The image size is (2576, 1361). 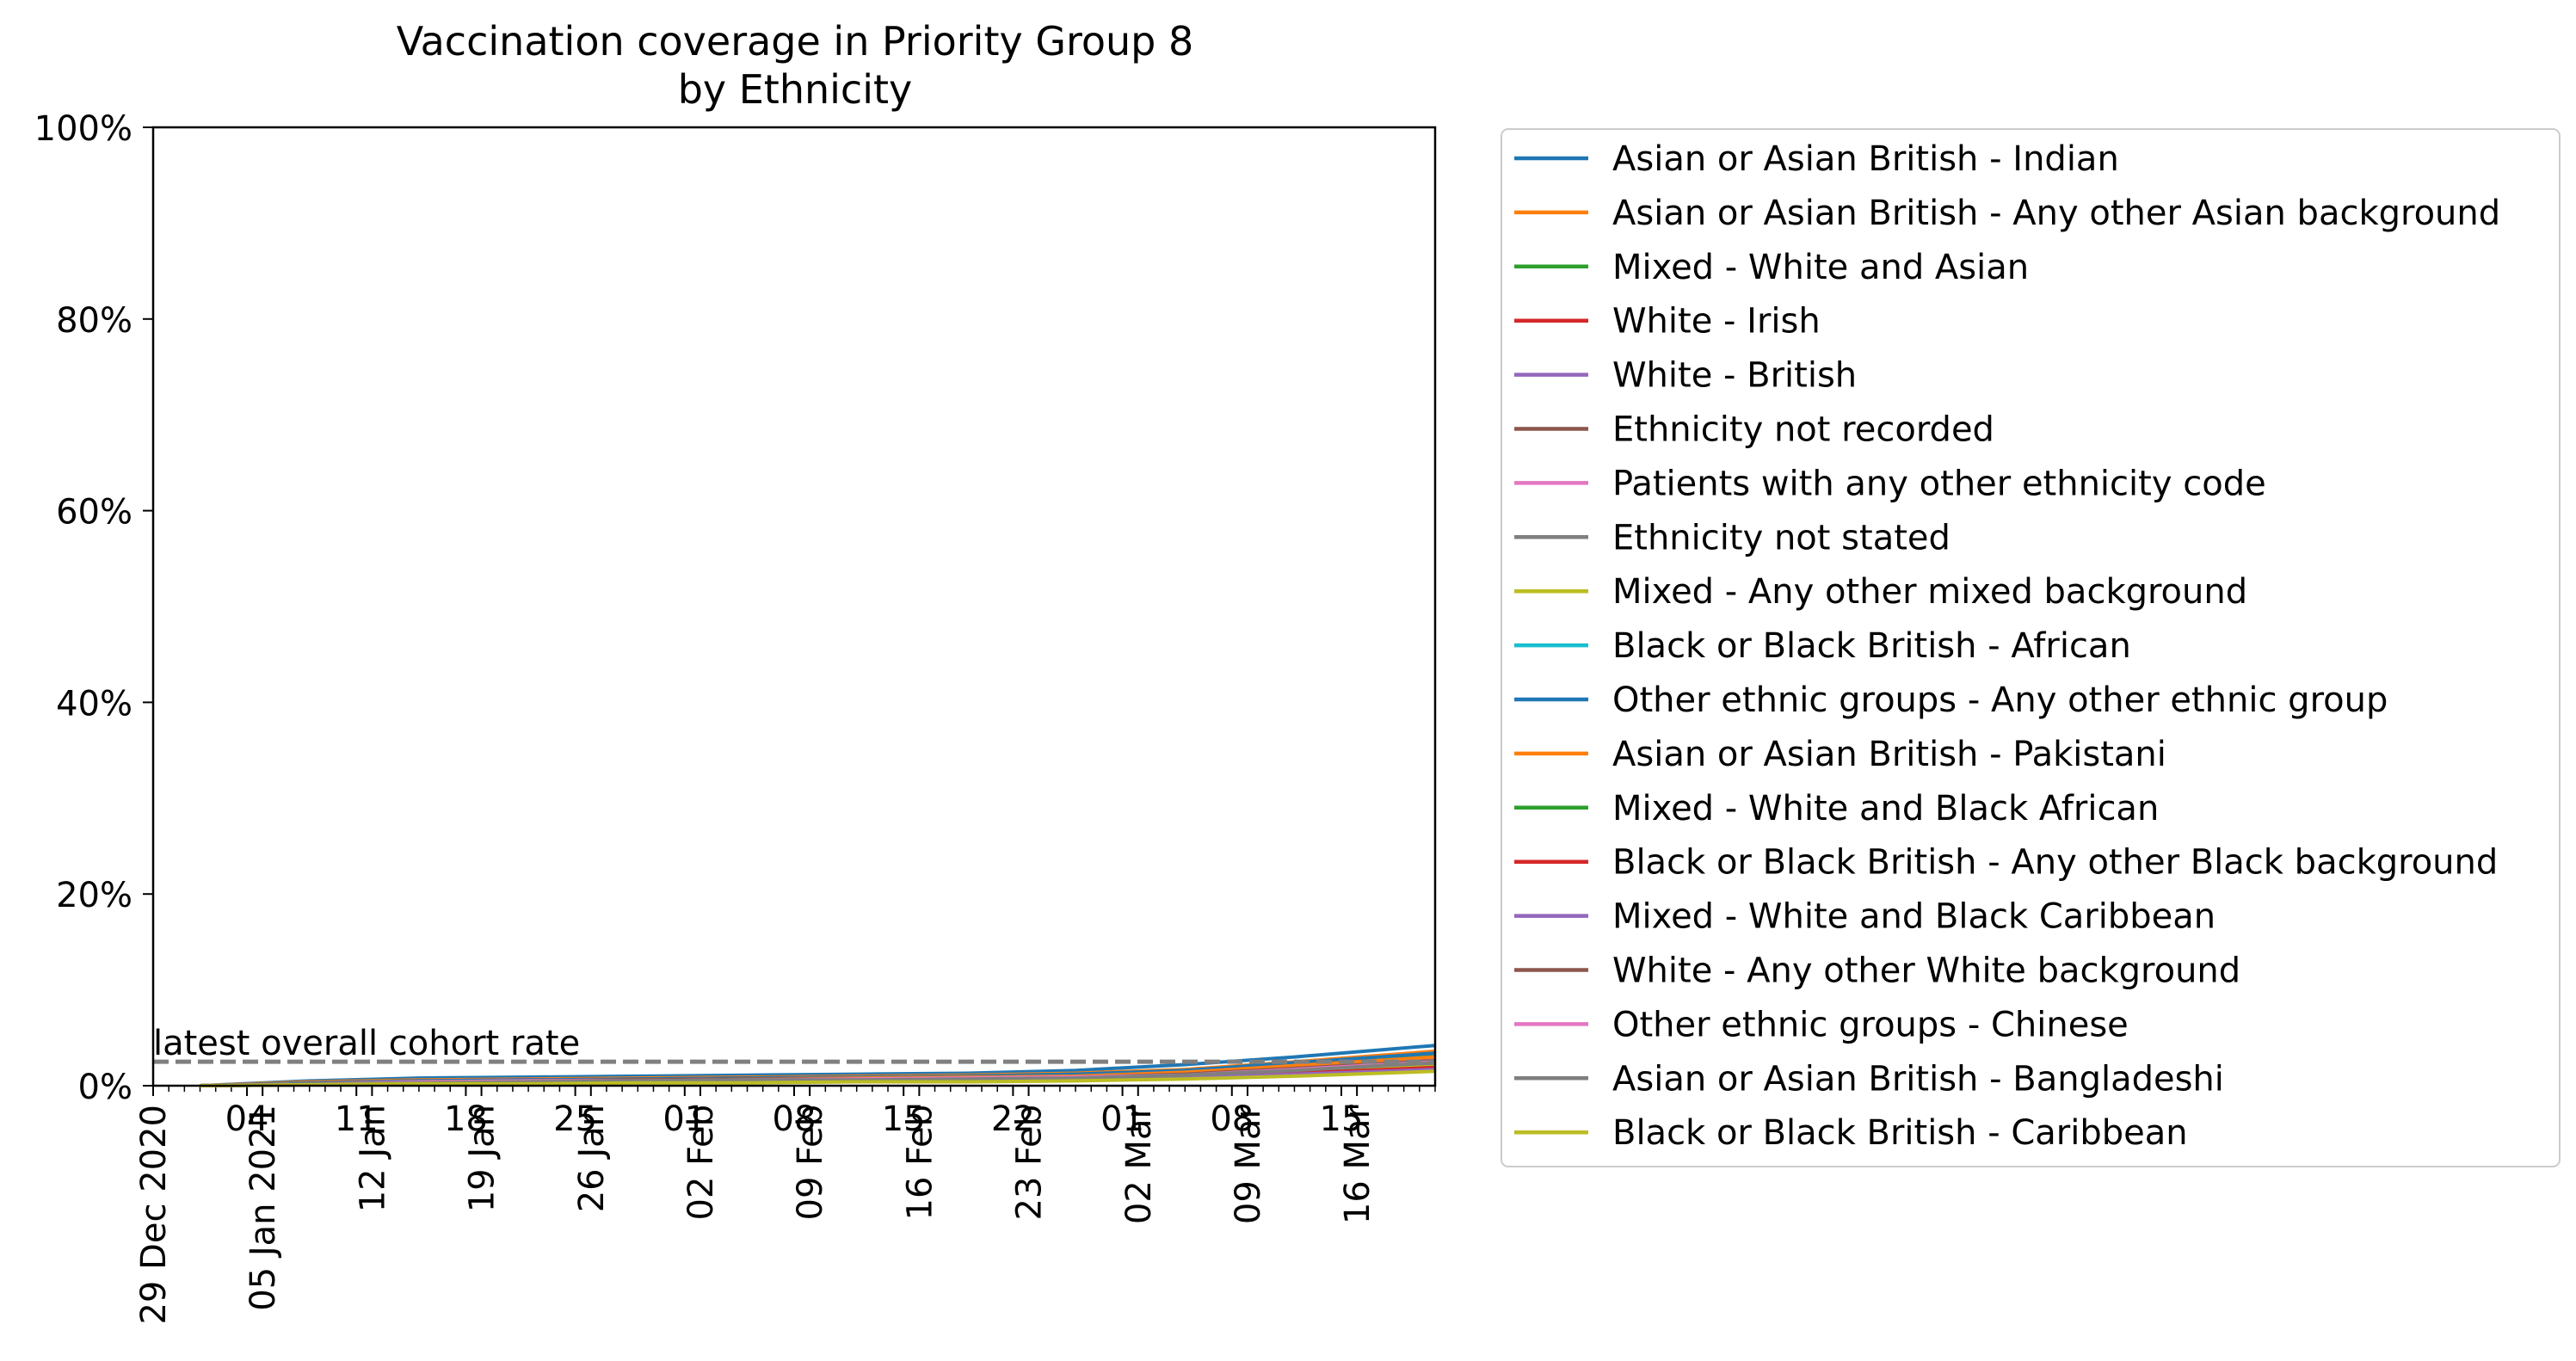 I want to click on legend-entry: Mixed - Any other mixed background, so click(x=1929, y=592).